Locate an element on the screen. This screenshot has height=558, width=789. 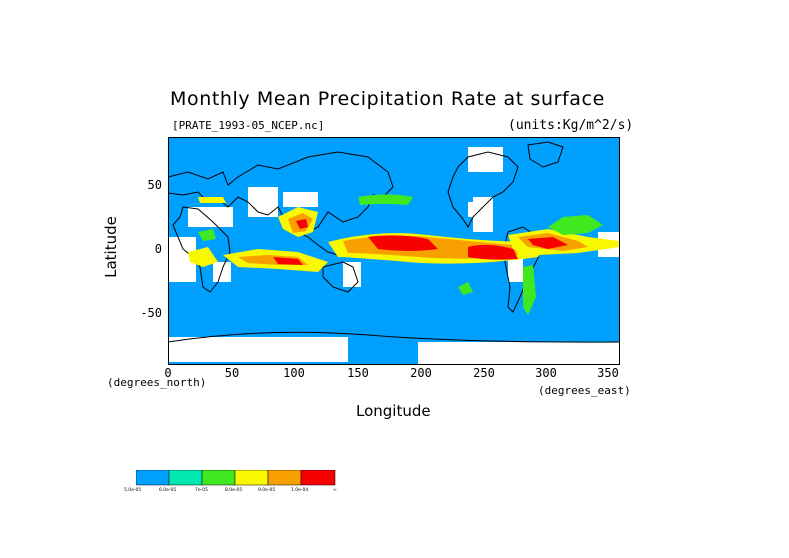
x-tick-label: 350 is located at coordinates (608, 373).